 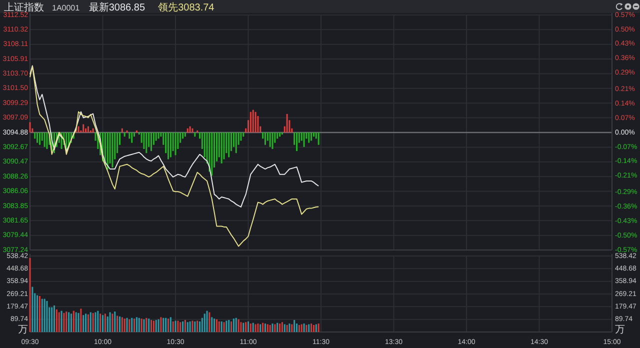 I want to click on text: 领先3083.74, so click(x=186, y=8).